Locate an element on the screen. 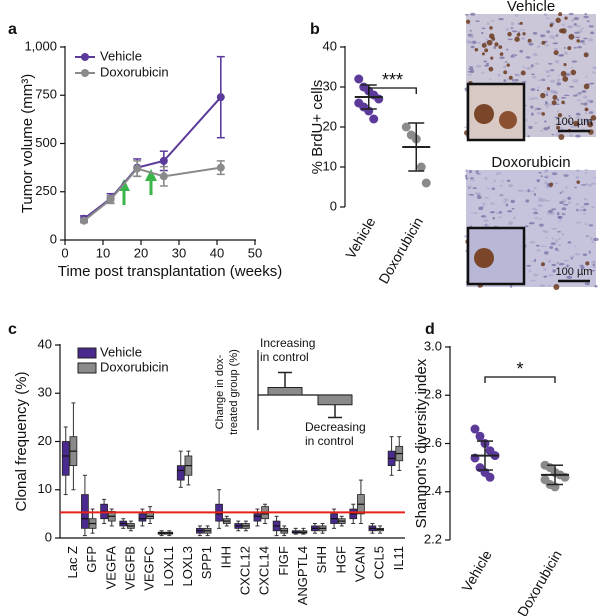 Image resolution: width=602 pixels, height=616 pixels. legend-label: Doxorubicin is located at coordinates (134, 366).